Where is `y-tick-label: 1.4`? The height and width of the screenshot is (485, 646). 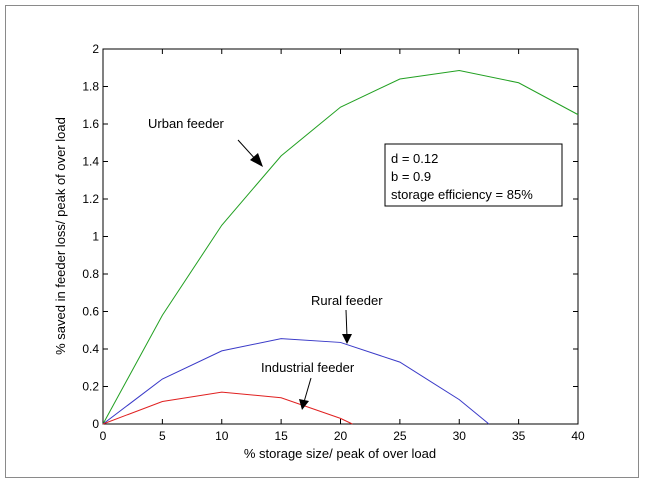 y-tick-label: 1.4 is located at coordinates (90, 162).